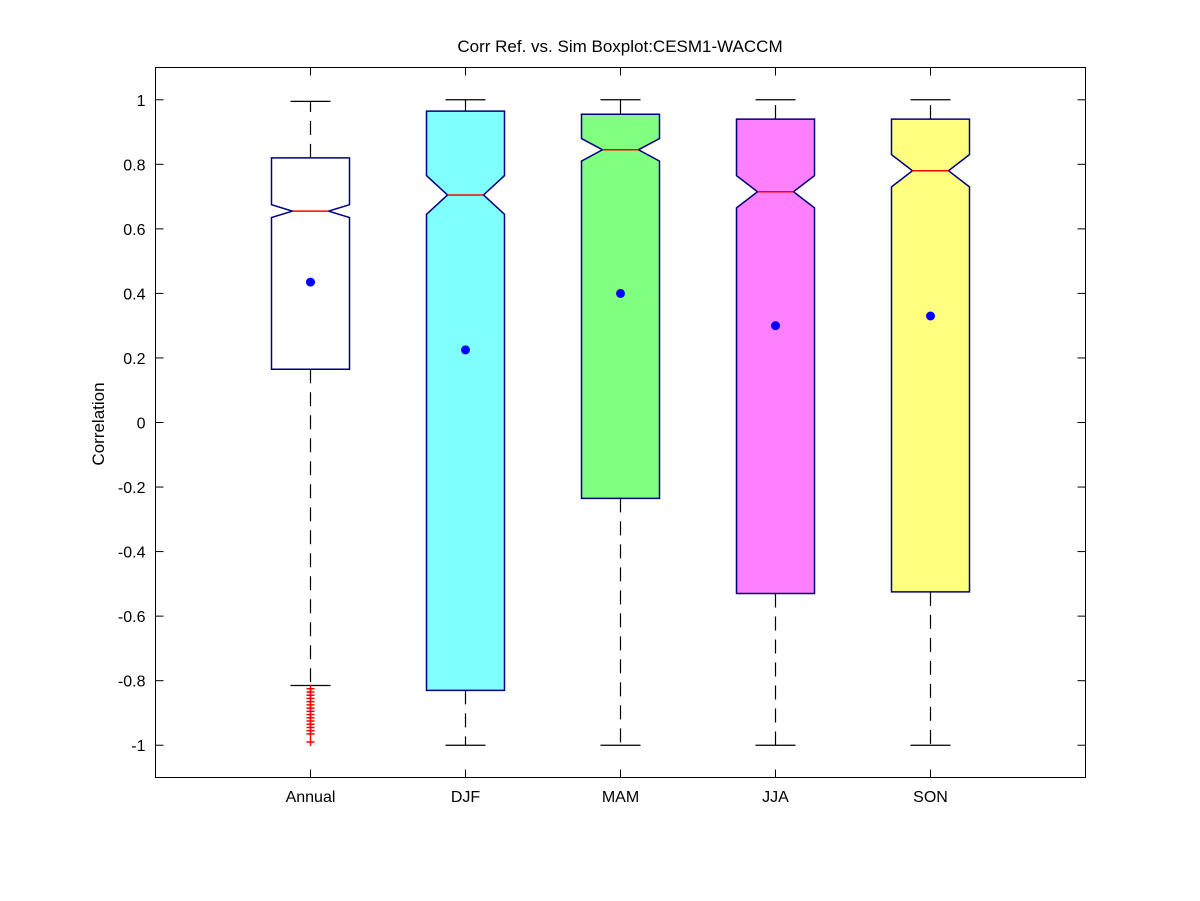 The height and width of the screenshot is (901, 1200). What do you see at coordinates (620, 293) in the screenshot?
I see `mean-marker-mam` at bounding box center [620, 293].